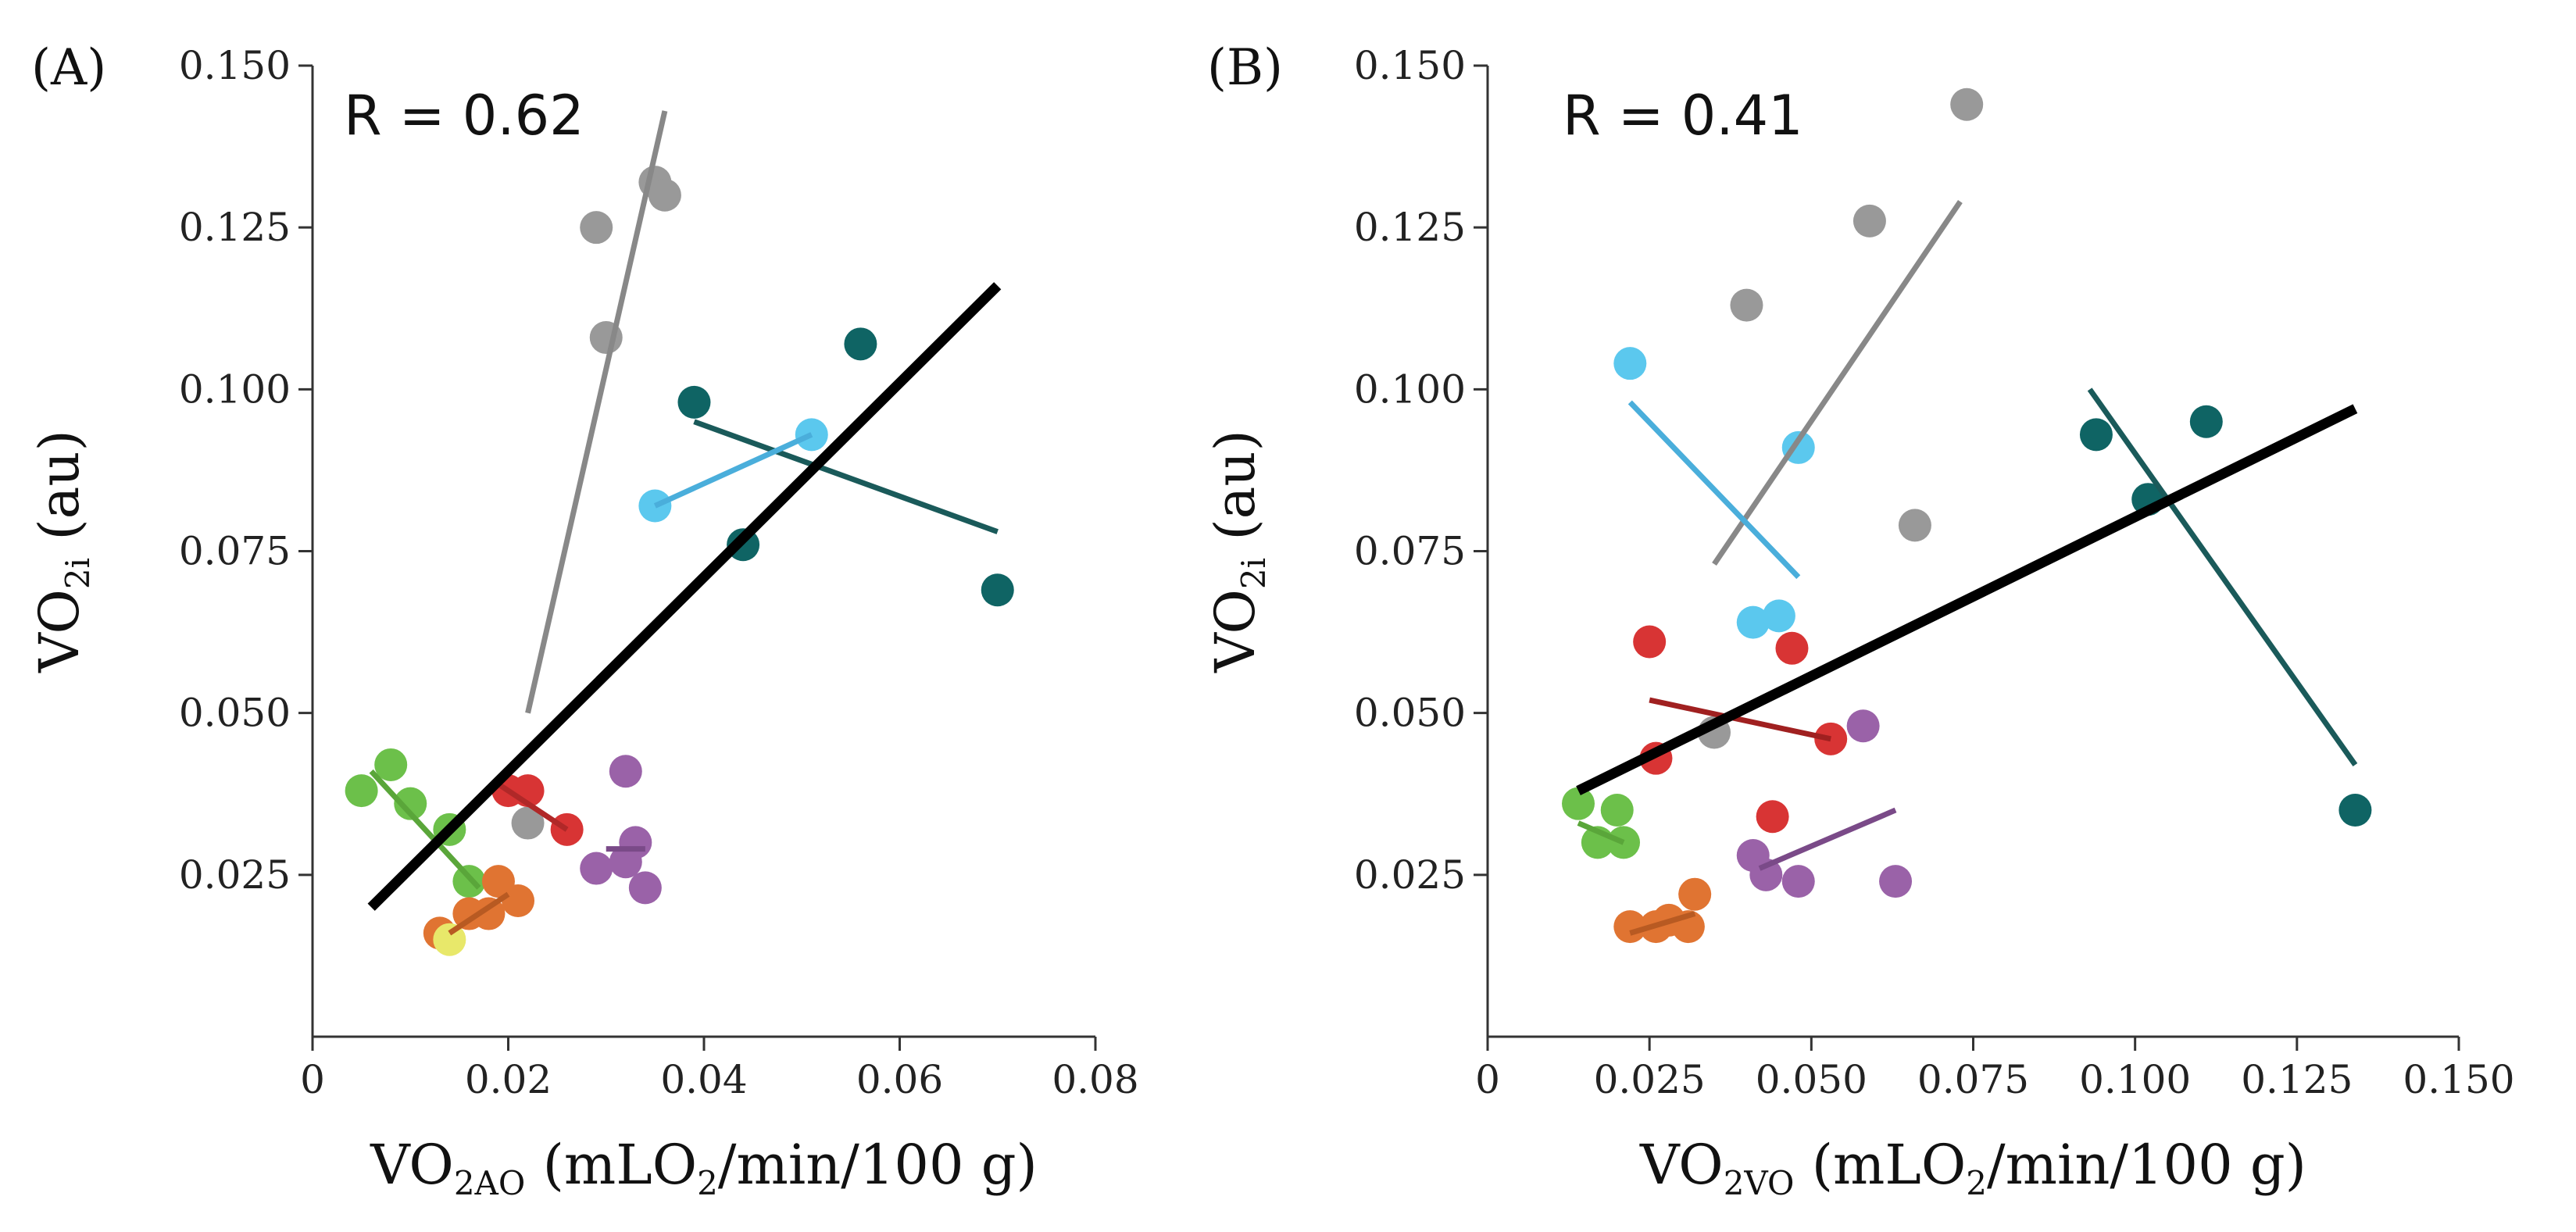 This screenshot has height=1232, width=2576. Describe the element at coordinates (2135, 1079) in the screenshot. I see `x-tick-label: 0.100` at that location.